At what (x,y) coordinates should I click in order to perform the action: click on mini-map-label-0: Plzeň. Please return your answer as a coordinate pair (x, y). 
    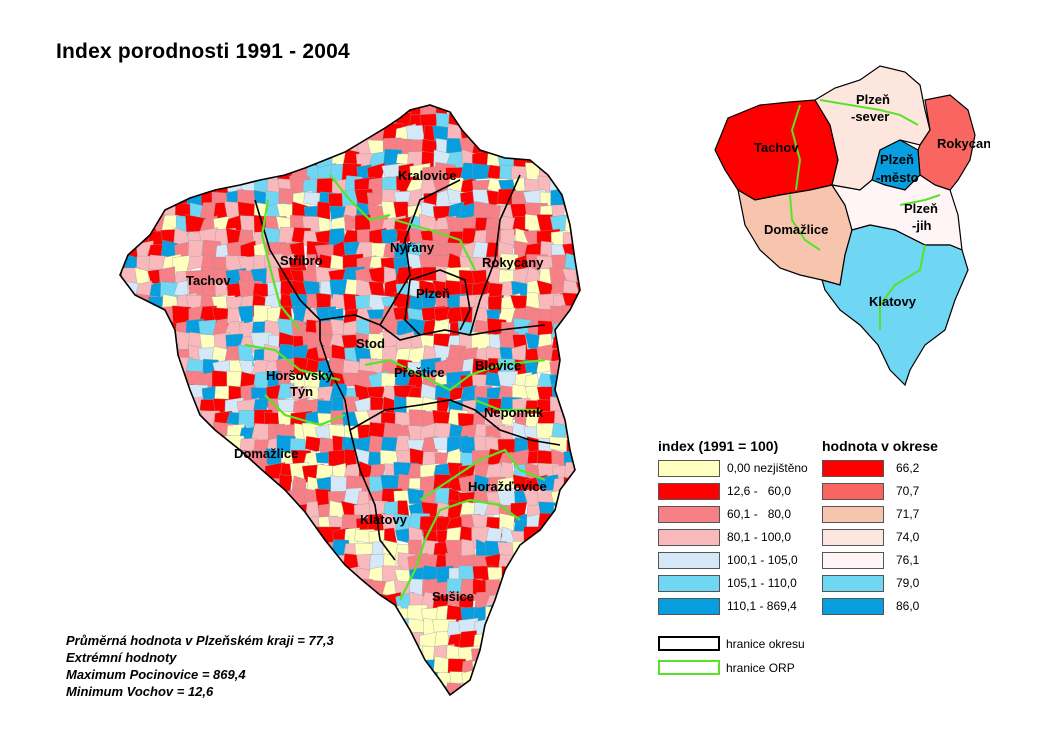
    Looking at the image, I should click on (873, 99).